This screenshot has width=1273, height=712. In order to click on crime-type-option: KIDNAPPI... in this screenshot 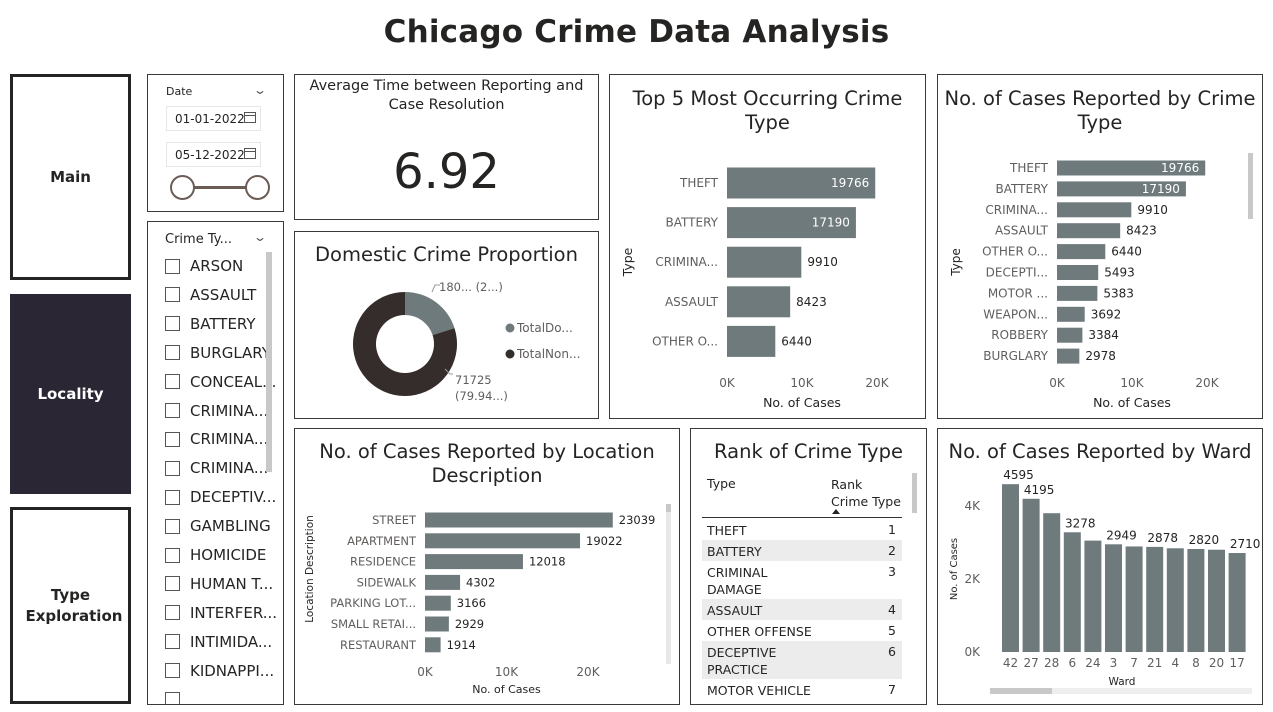, I will do `click(219, 671)`.